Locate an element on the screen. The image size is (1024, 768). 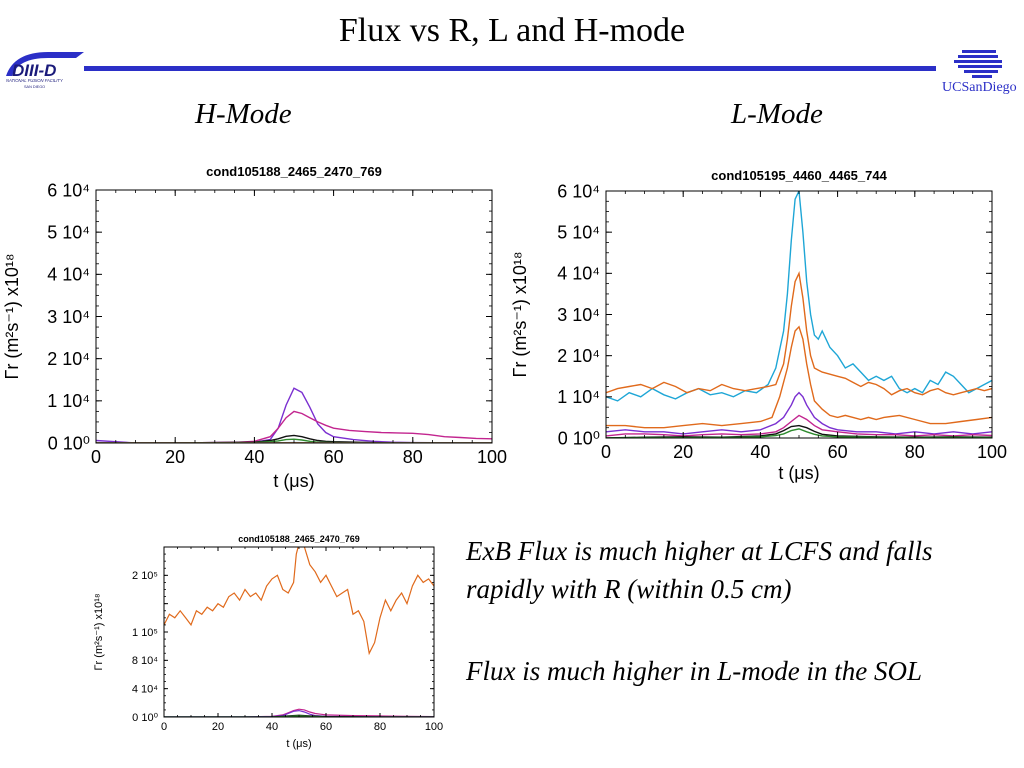
title-rule is located at coordinates (510, 68).